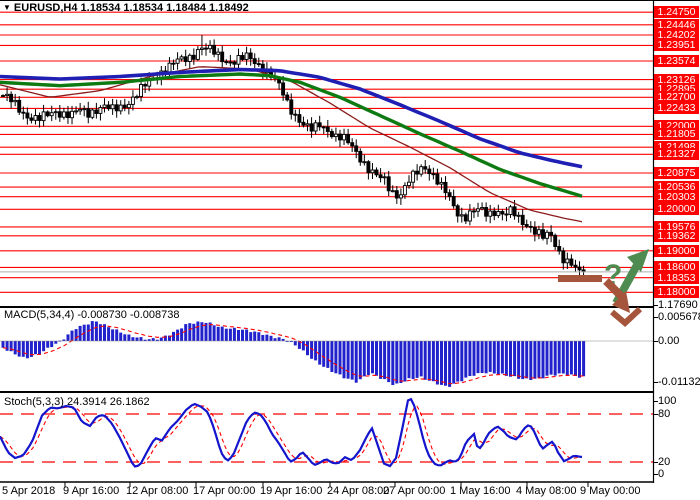 Image resolution: width=700 pixels, height=500 pixels. I want to click on price-level-badge: 1.21327, so click(676, 154).